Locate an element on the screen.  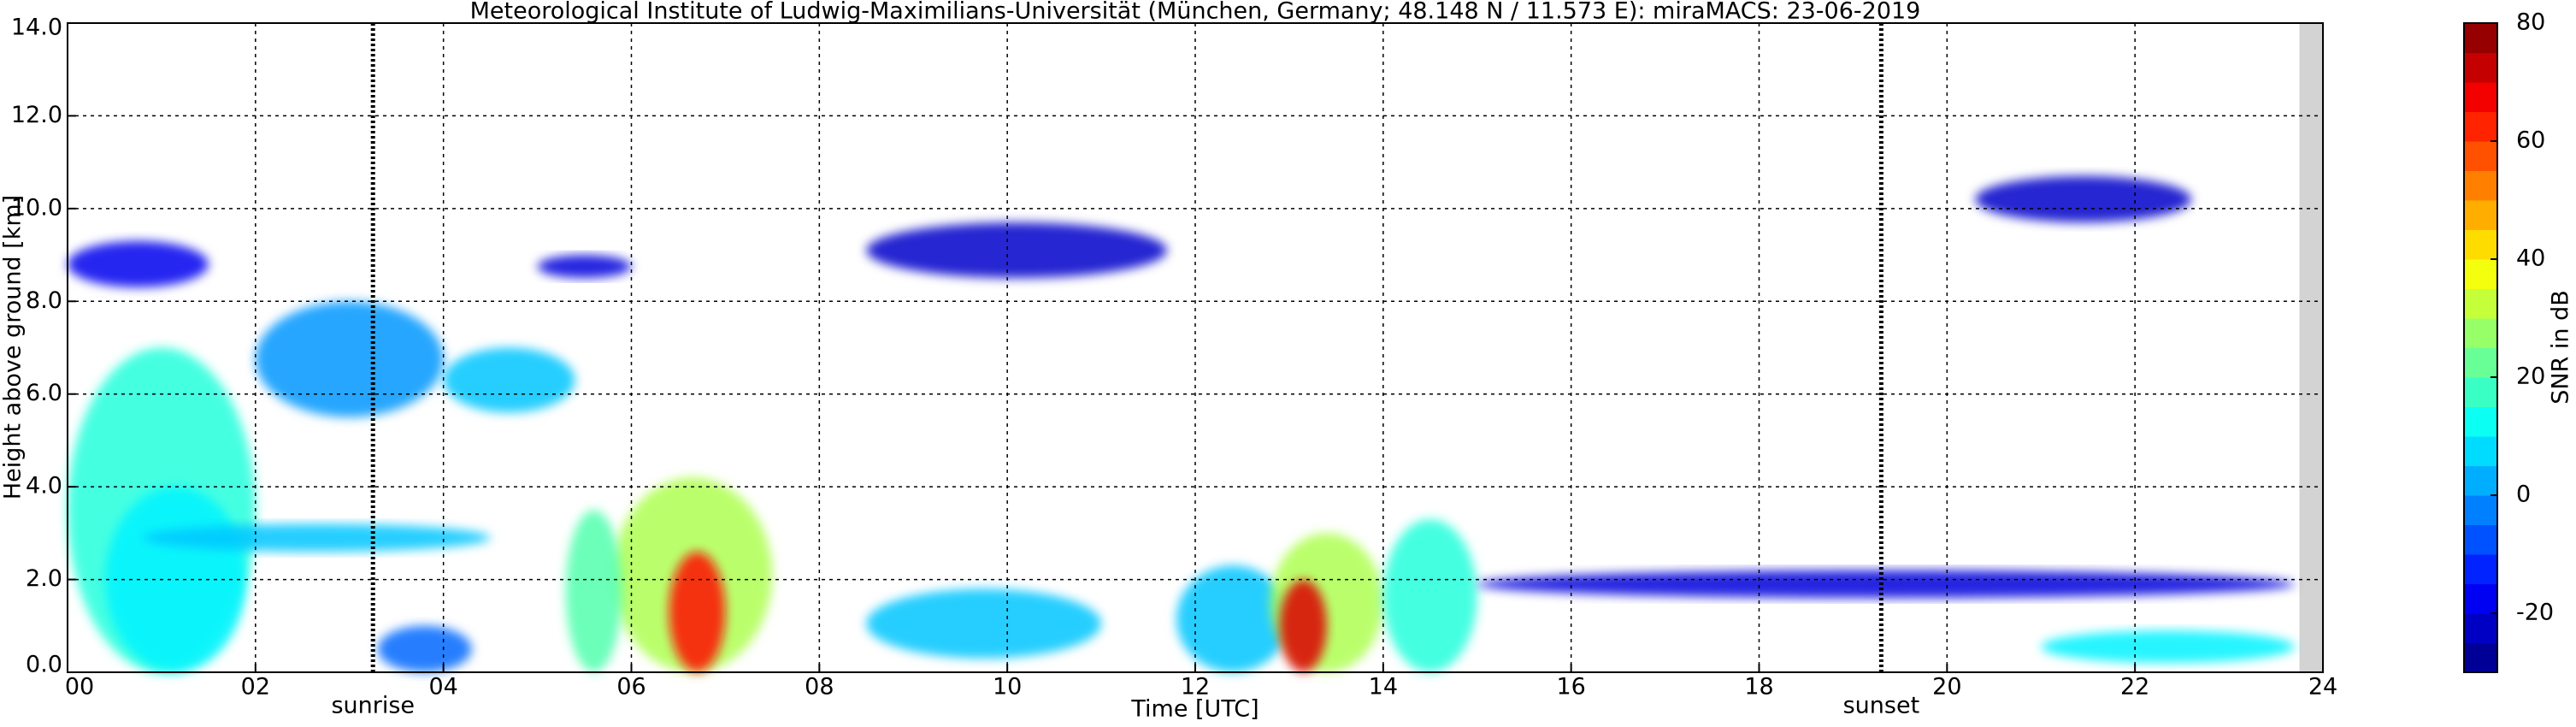
x-tick-label: 24 is located at coordinates (2322, 687).